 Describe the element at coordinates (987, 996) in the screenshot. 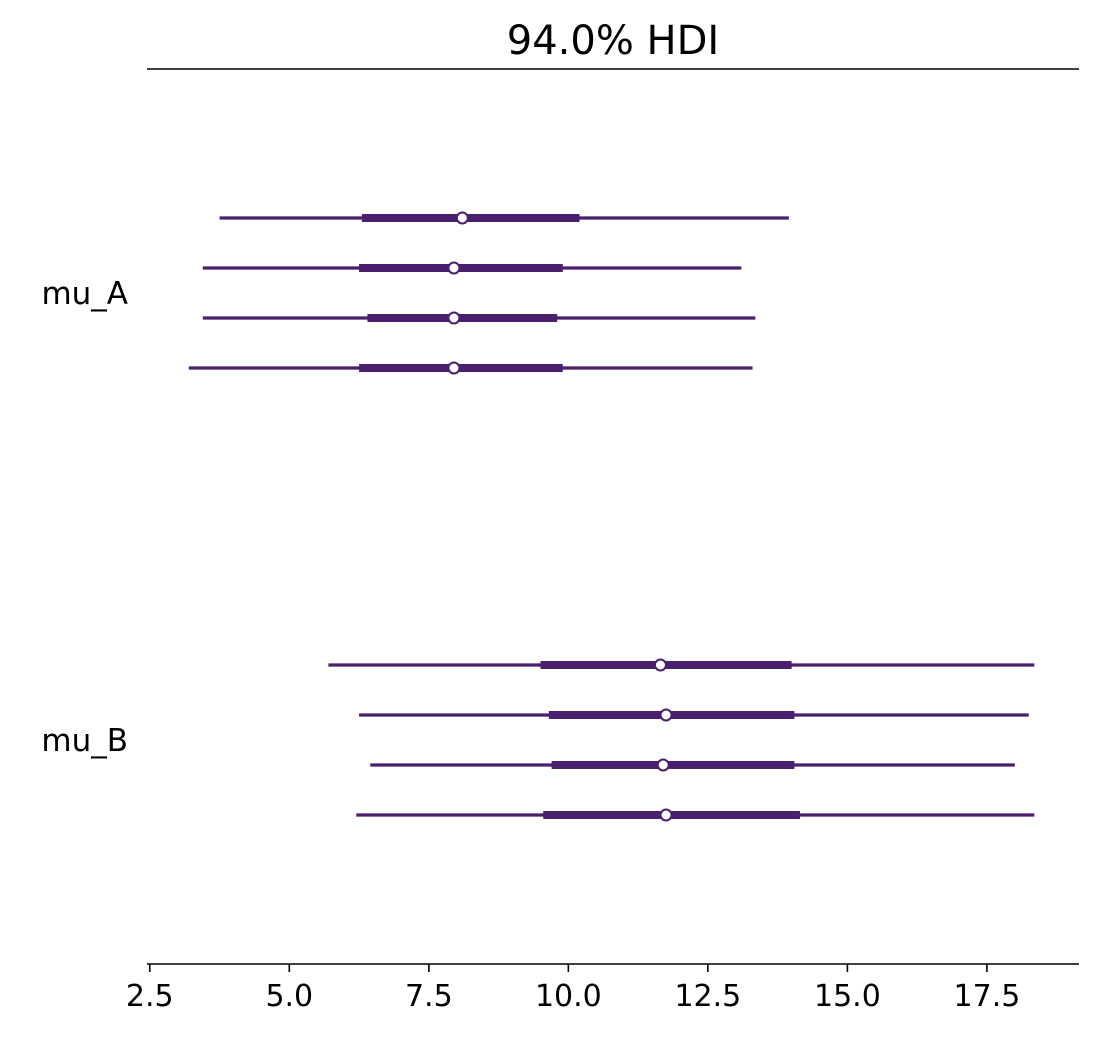

I see `x-tick-label: 17.5` at that location.